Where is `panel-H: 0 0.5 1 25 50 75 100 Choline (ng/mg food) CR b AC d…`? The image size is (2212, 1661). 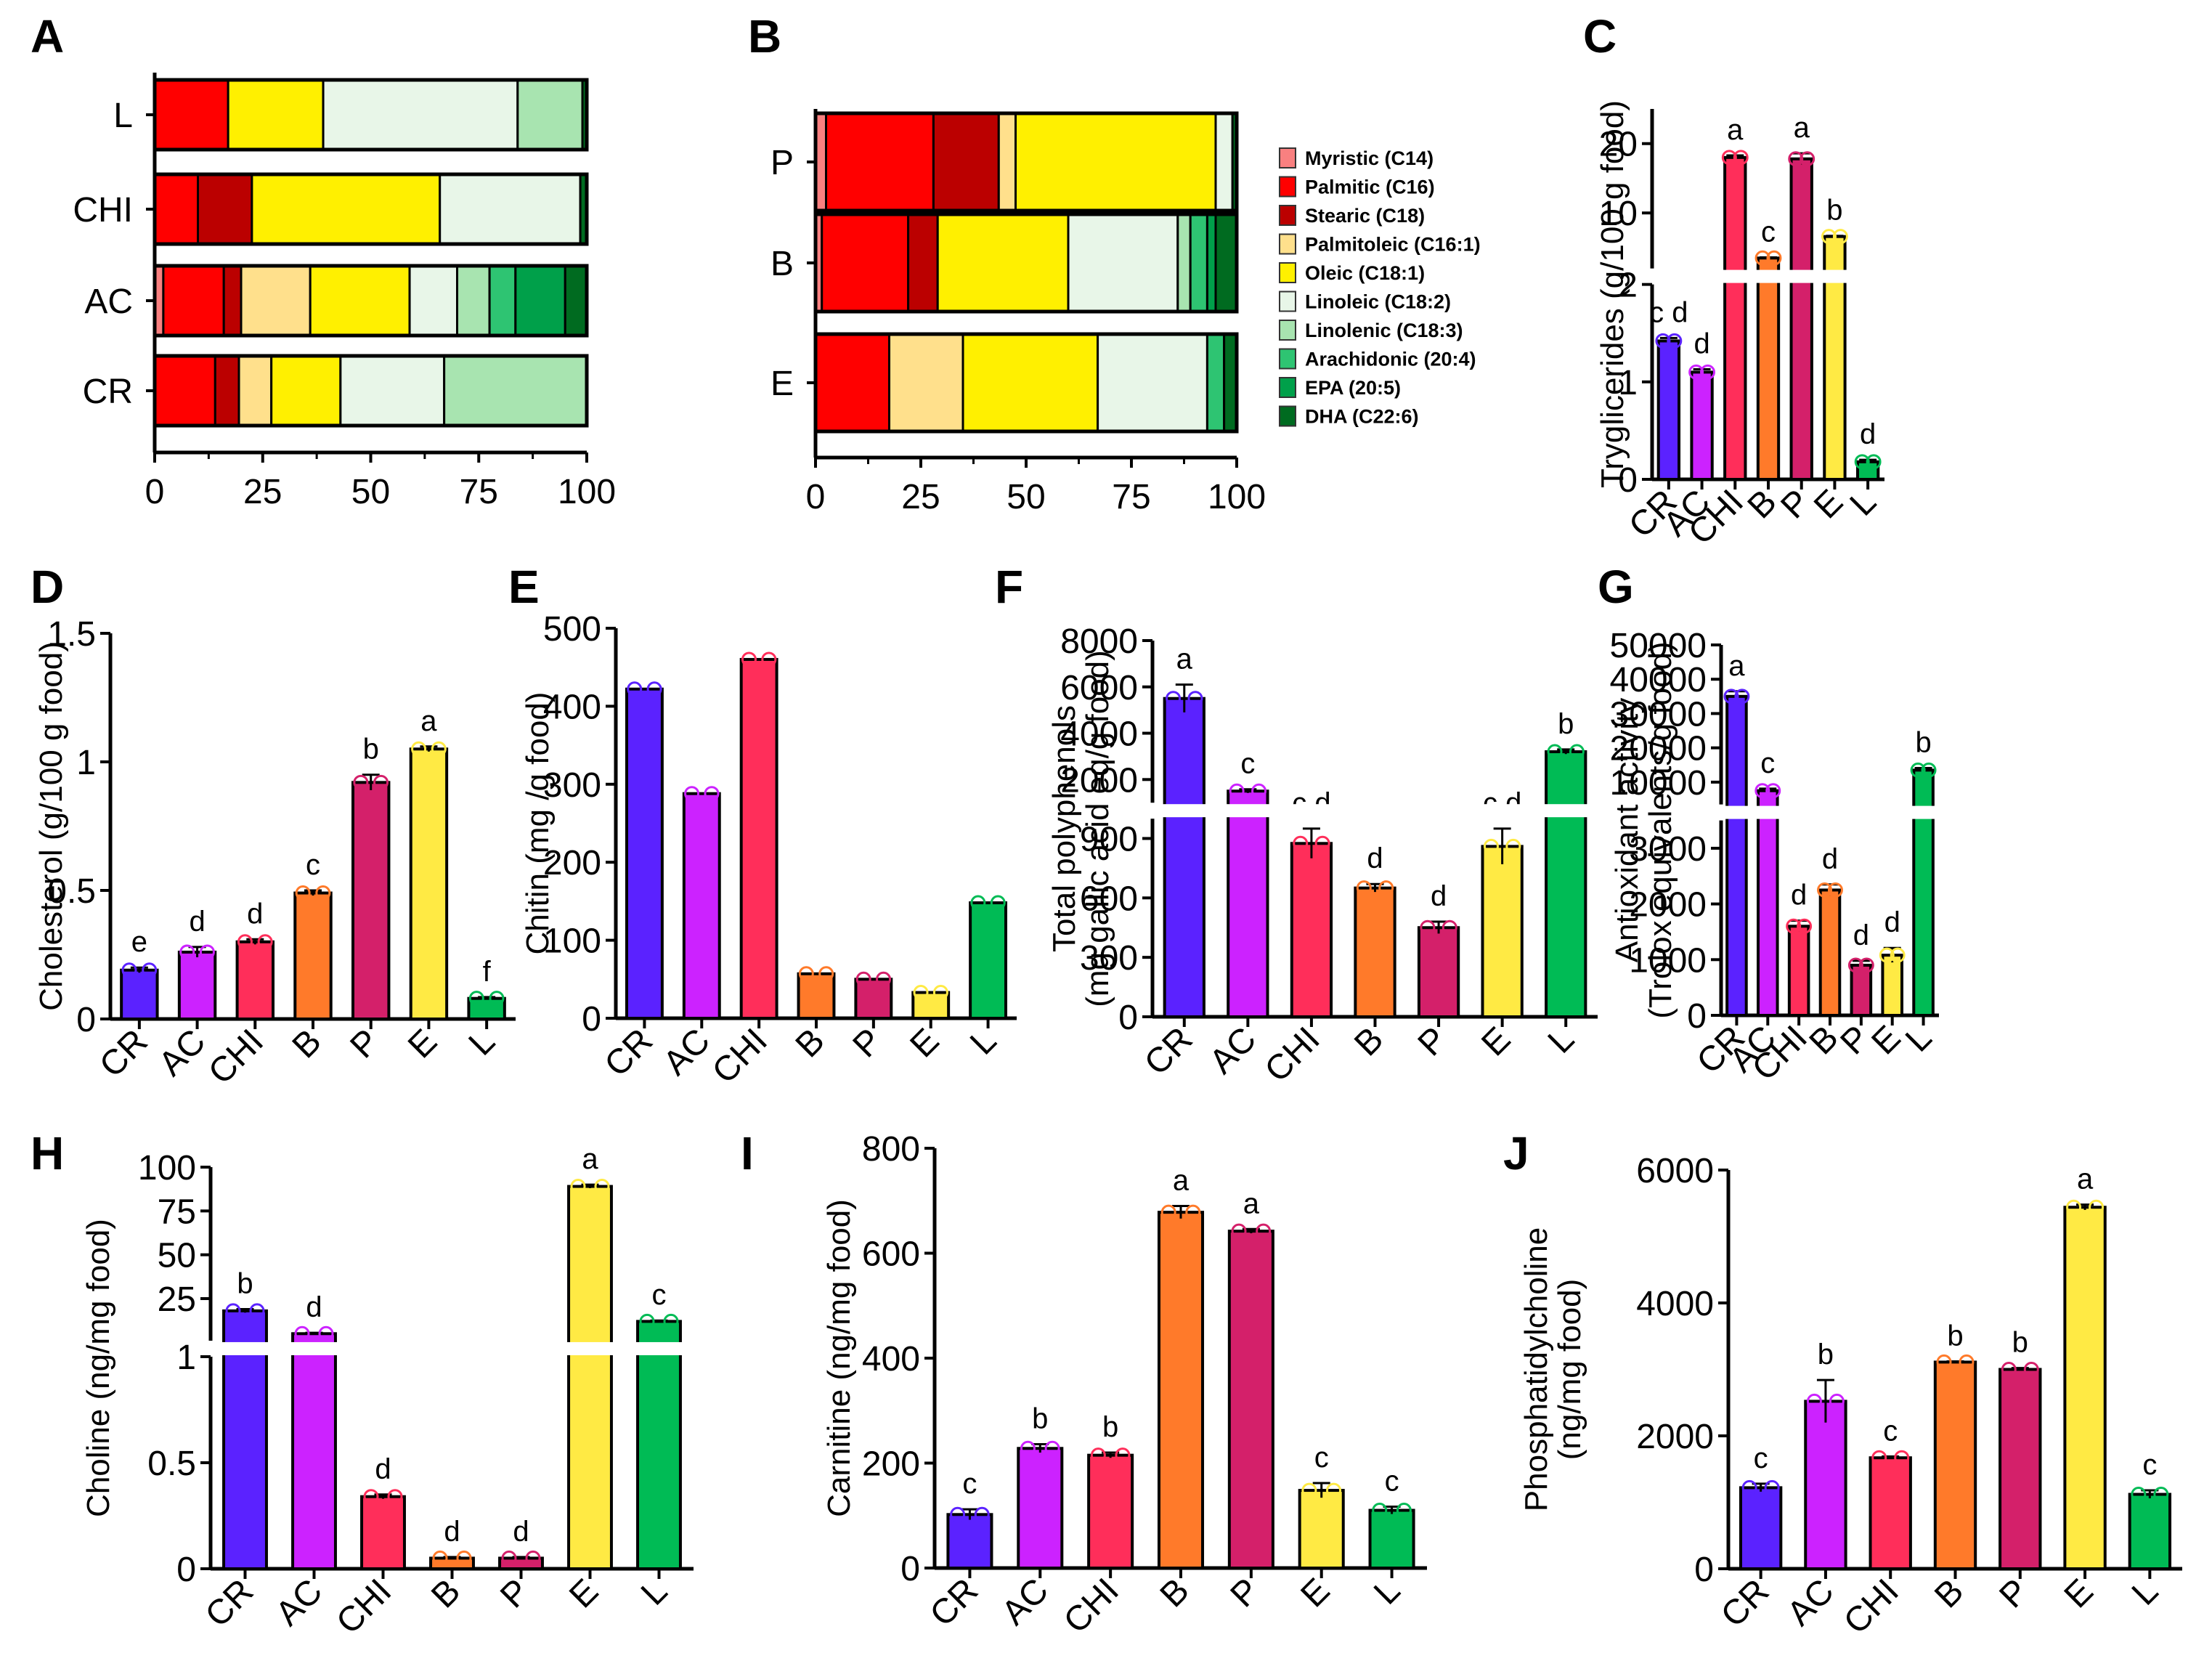 panel-H: 0 0.5 1 25 50 75 100 Choline (ng/mg food) CR b AC d… is located at coordinates (388, 1392).